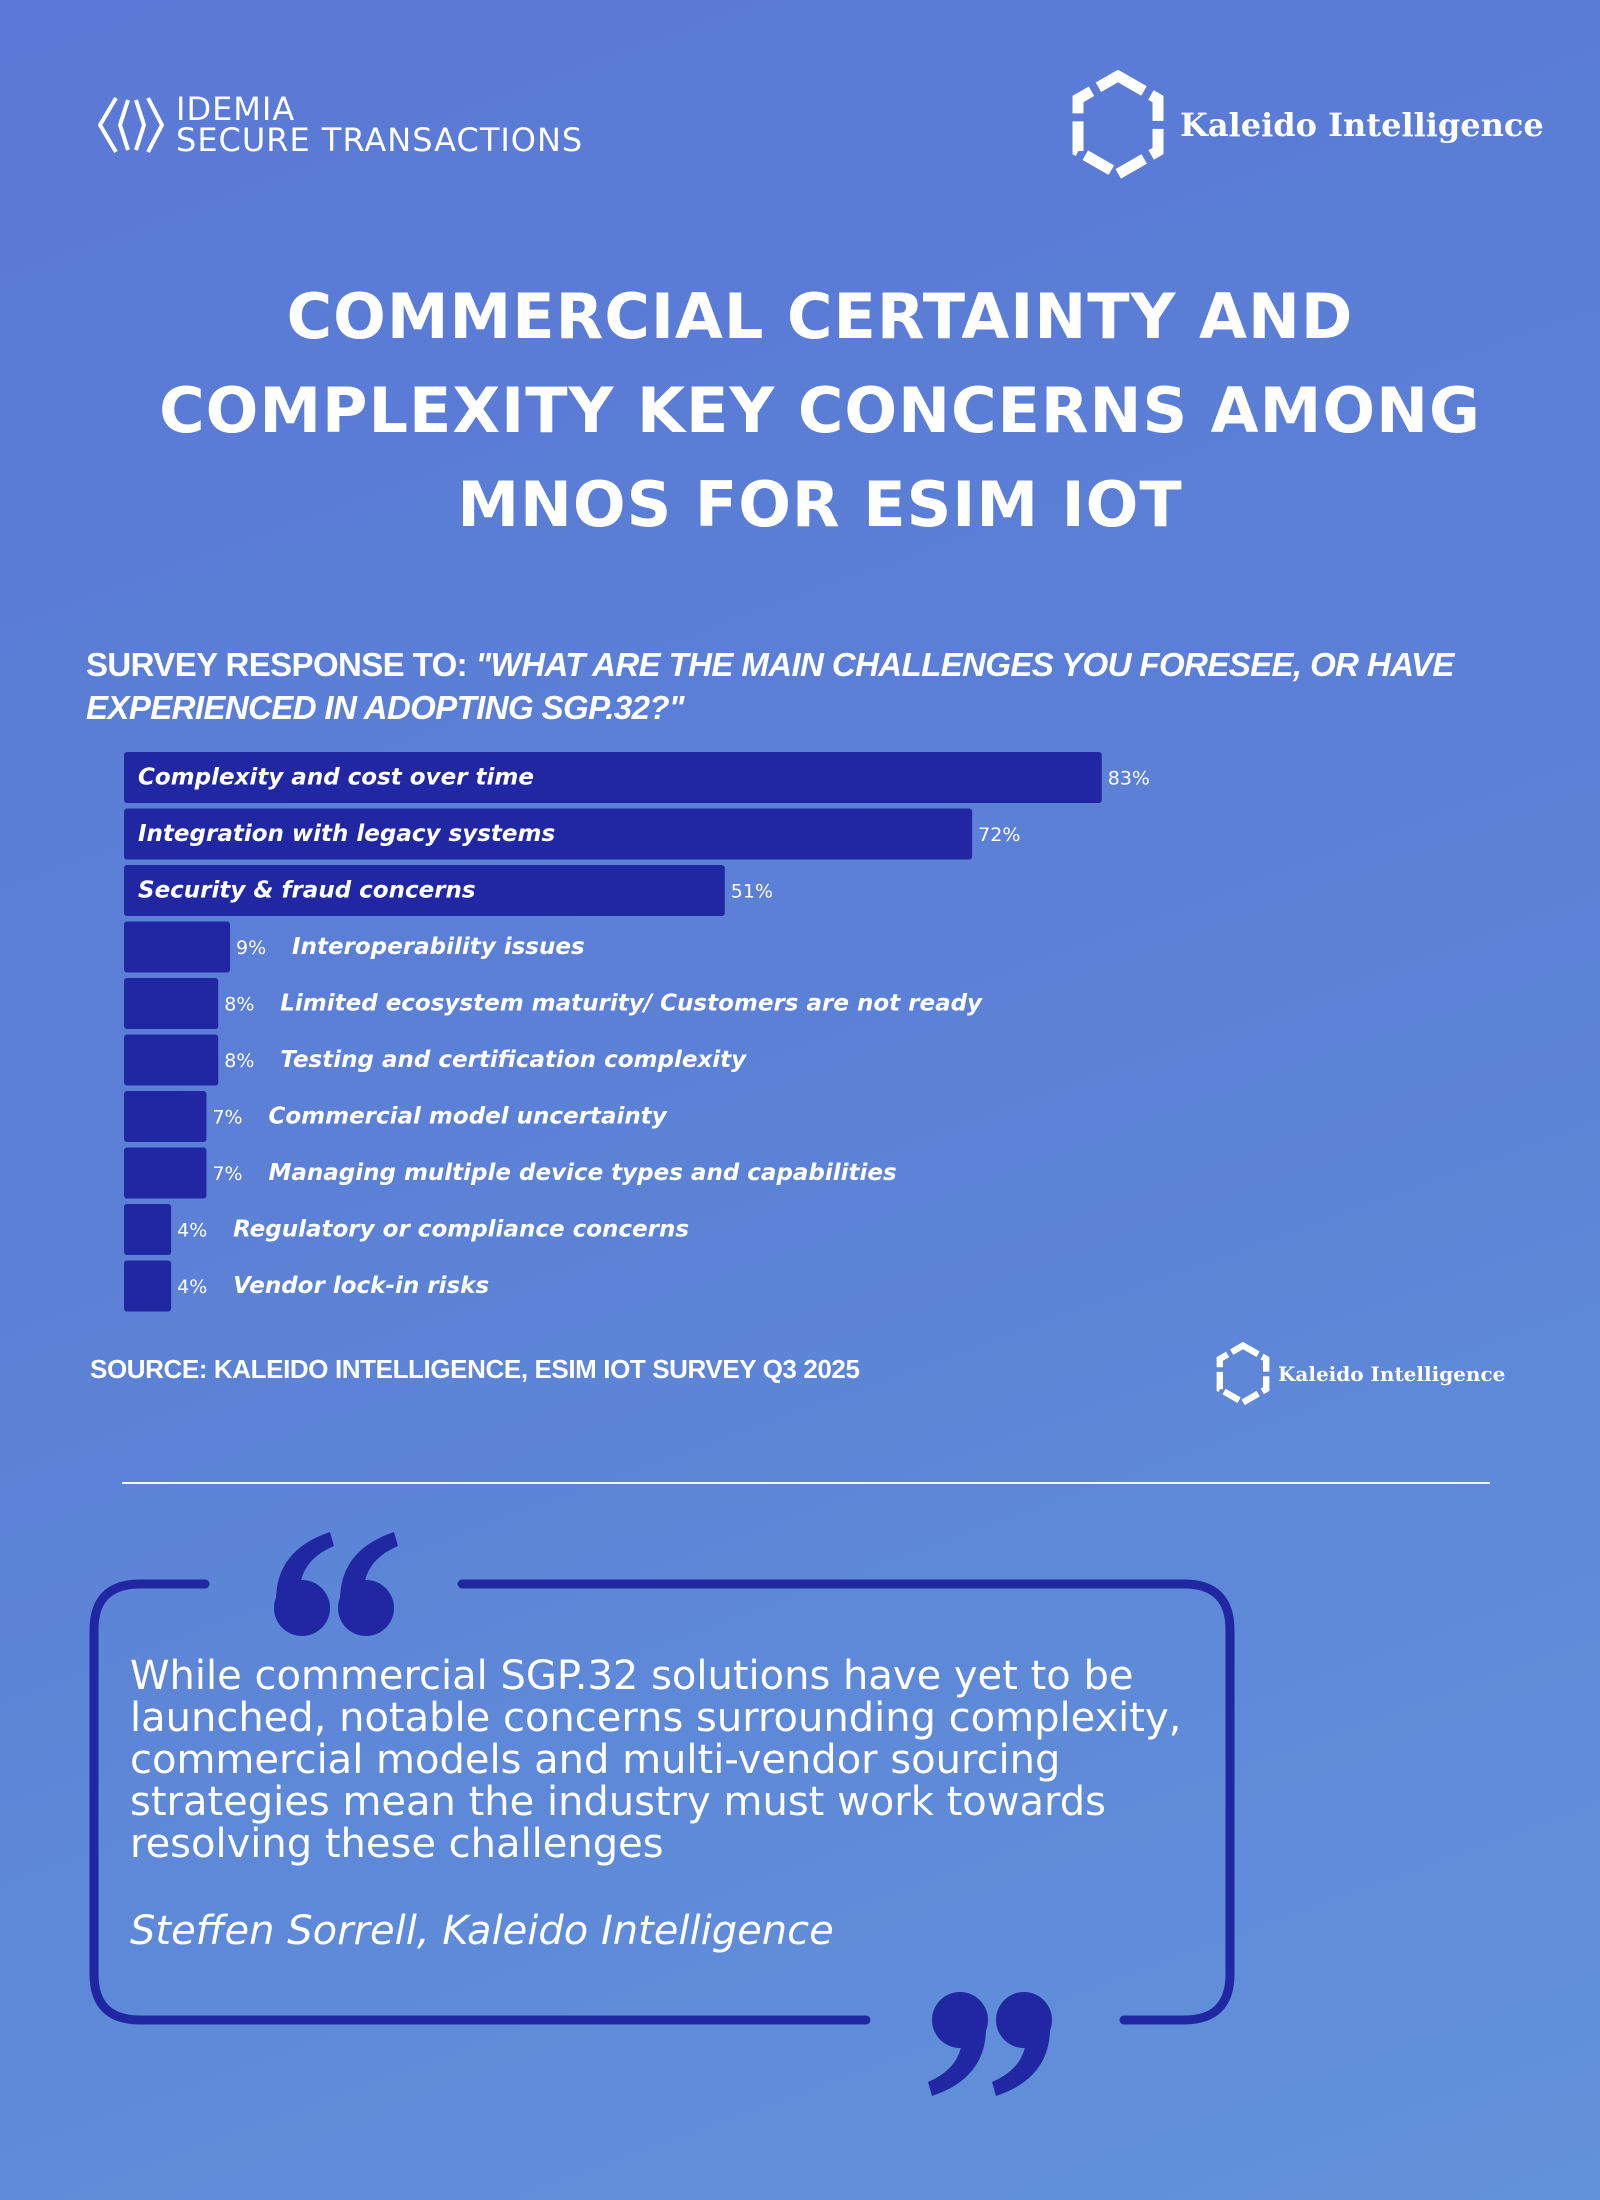 The width and height of the screenshot is (1600, 2200). I want to click on idemia-logo: IDEMIA SECURE TRANSACTIONS, so click(338, 125).